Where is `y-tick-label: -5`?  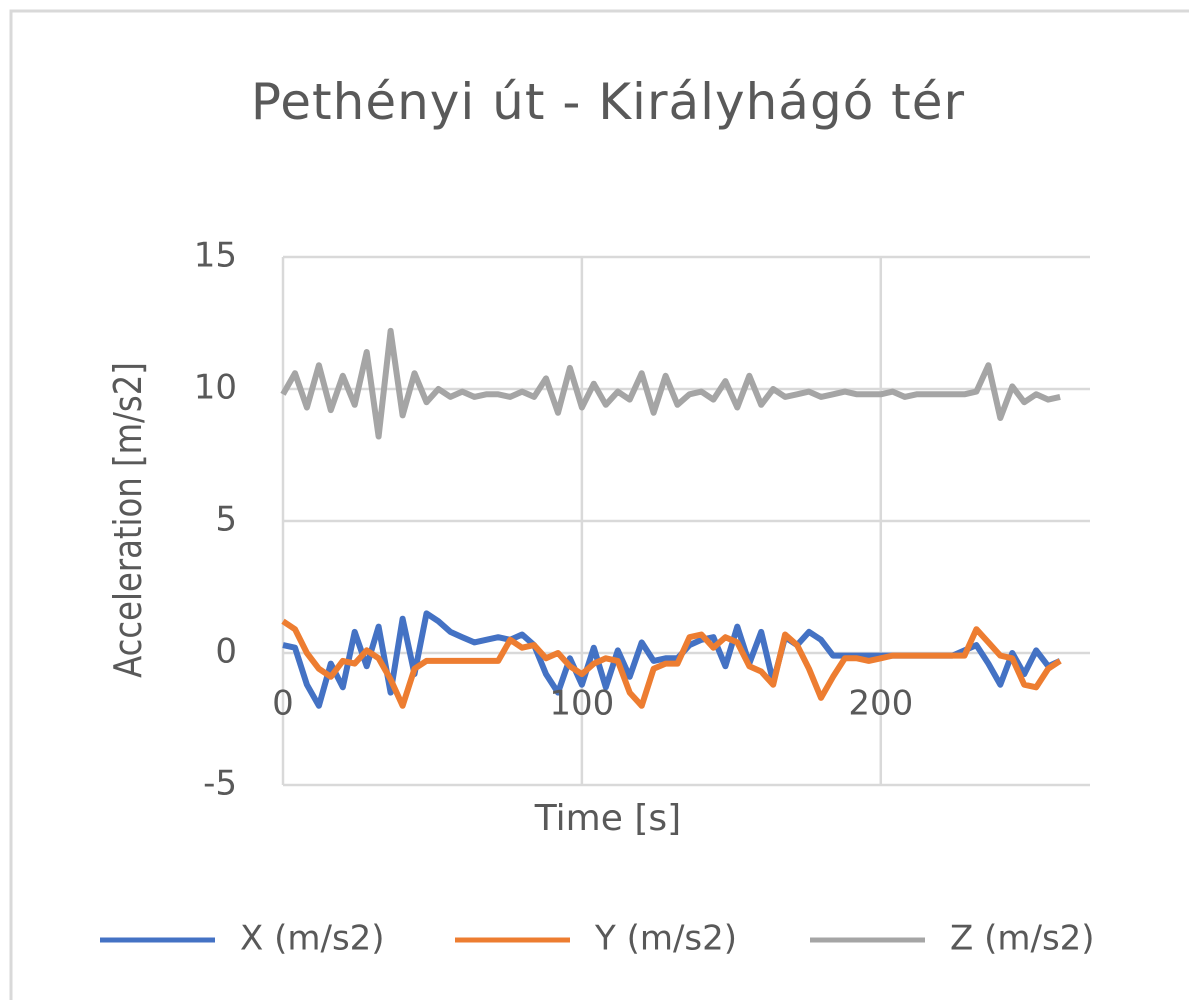
y-tick-label: -5 is located at coordinates (220, 784).